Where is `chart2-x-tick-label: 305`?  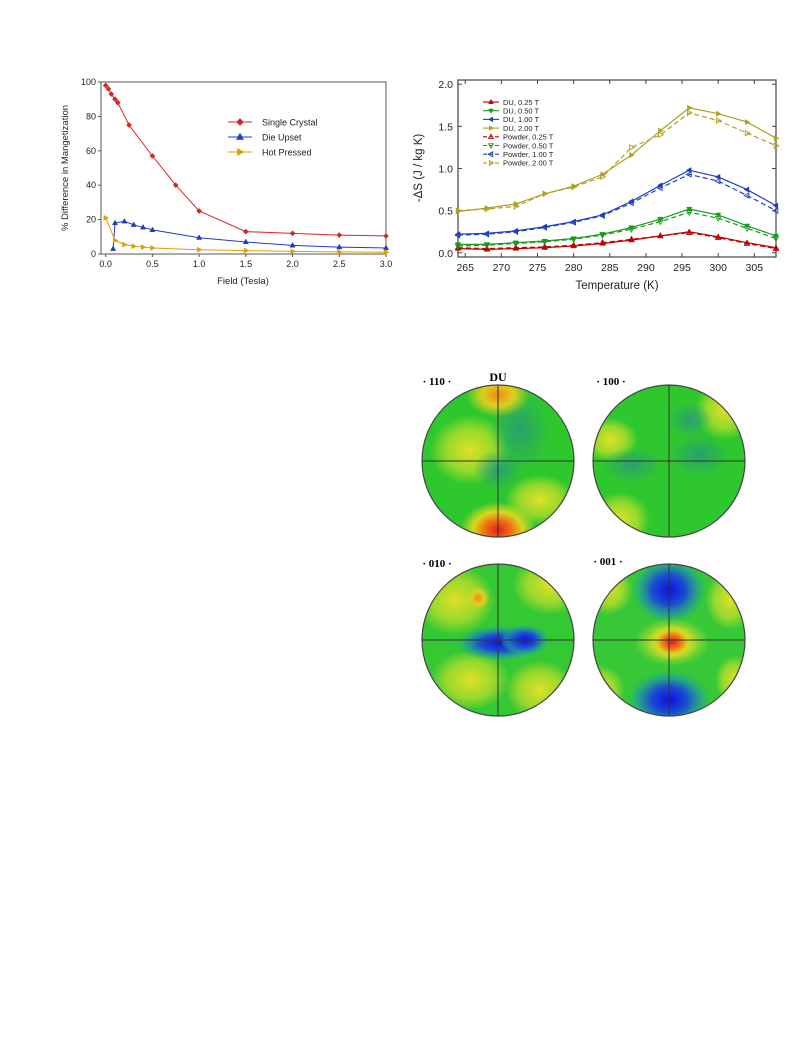
chart2-x-tick-label: 305 is located at coordinates (755, 268).